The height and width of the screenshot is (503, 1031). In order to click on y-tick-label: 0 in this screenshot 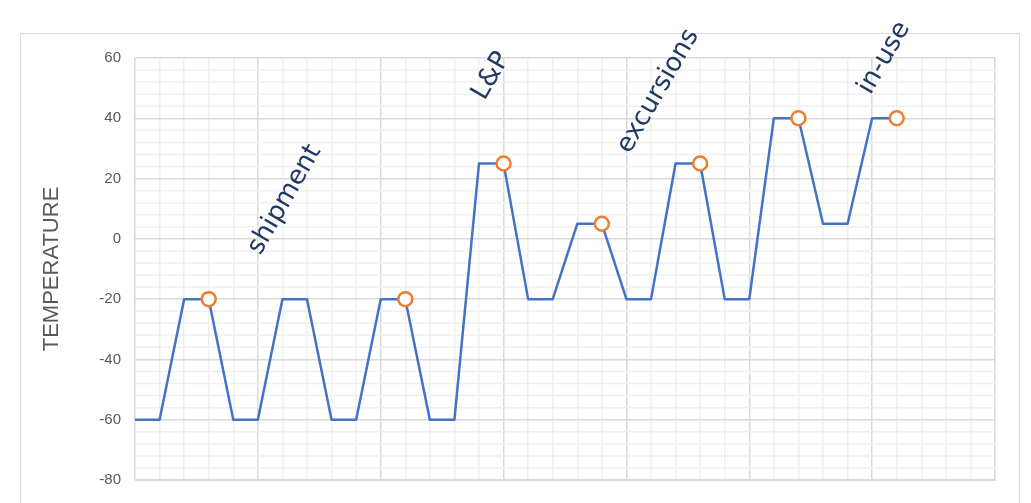, I will do `click(116, 237)`.